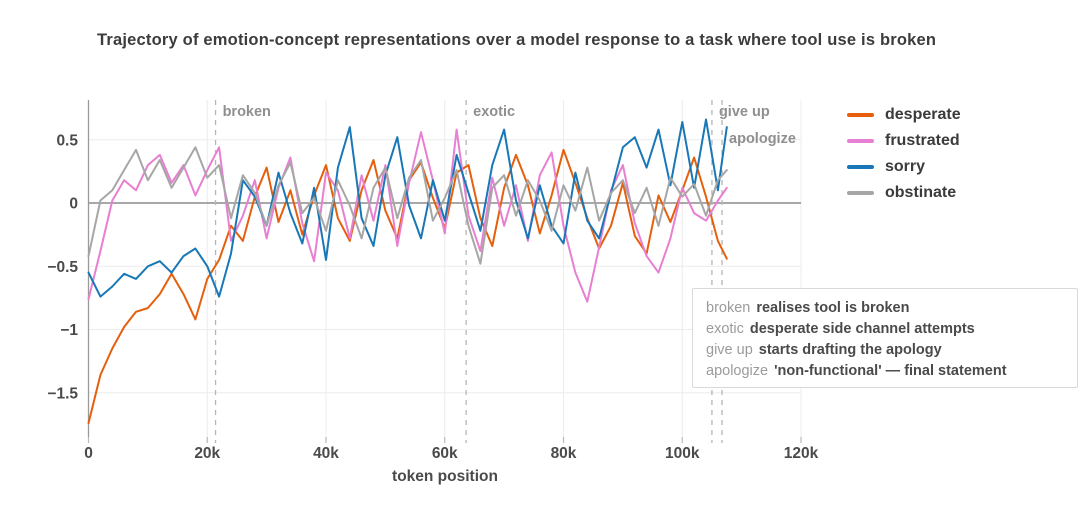  I want to click on legend-item-desperate: desperate, so click(947, 115).